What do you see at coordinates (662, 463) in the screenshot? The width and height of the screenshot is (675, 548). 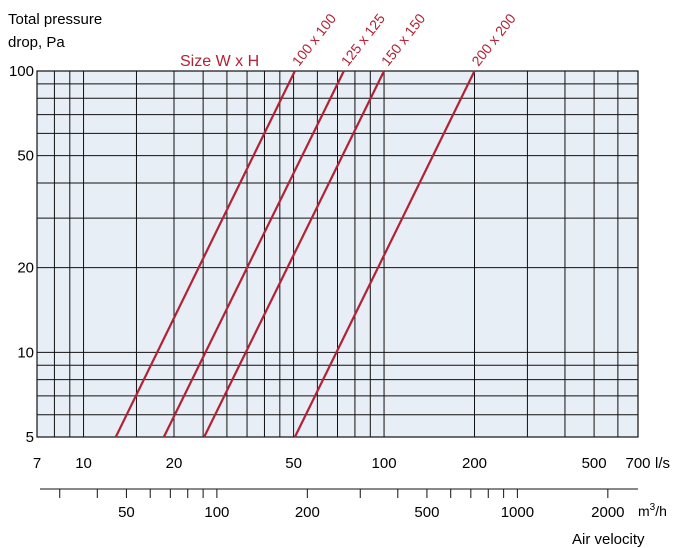 I see `x-unit-label: l/s` at bounding box center [662, 463].